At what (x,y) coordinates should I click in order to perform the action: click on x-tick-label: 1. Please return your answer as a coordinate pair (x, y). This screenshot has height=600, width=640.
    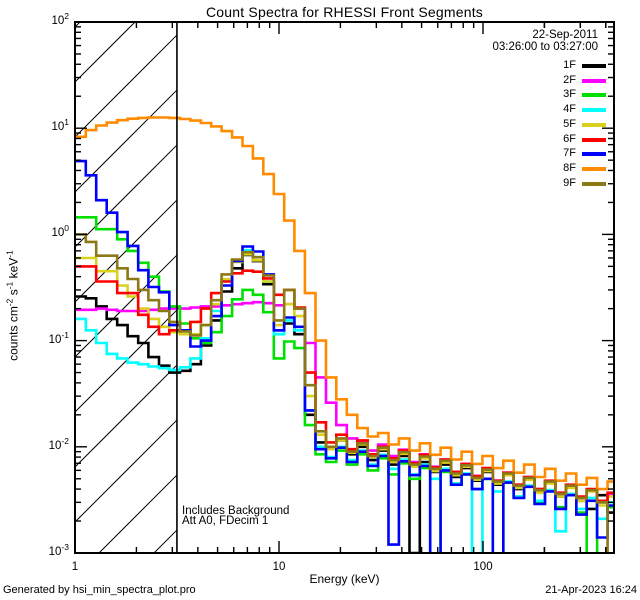
    Looking at the image, I should click on (75, 567).